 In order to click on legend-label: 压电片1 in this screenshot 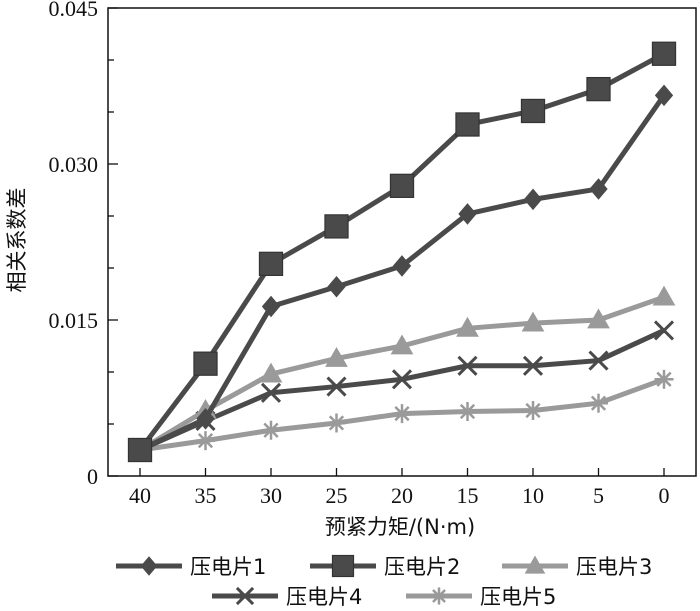, I will do `click(228, 567)`.